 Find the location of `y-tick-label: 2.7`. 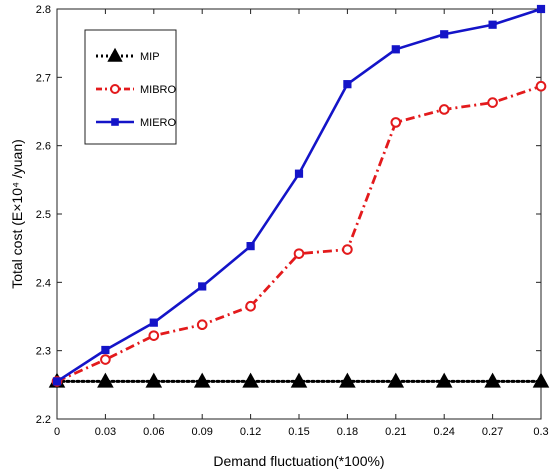

y-tick-label: 2.7 is located at coordinates (43, 78).